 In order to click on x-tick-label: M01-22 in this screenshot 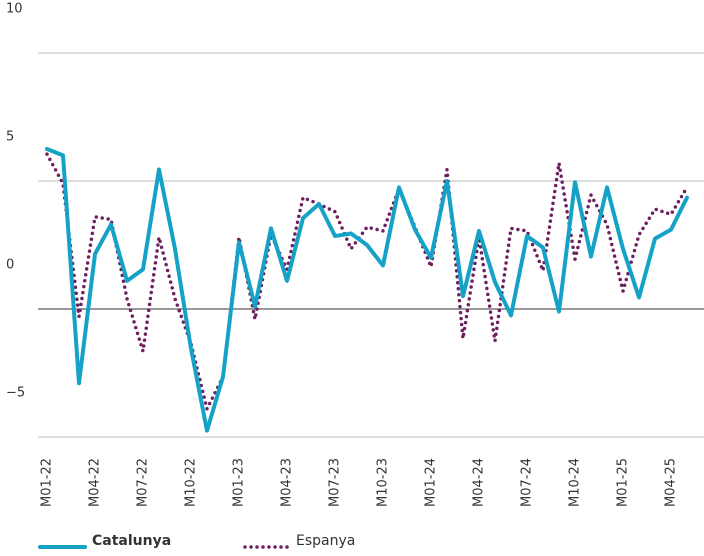, I will do `click(47, 482)`.